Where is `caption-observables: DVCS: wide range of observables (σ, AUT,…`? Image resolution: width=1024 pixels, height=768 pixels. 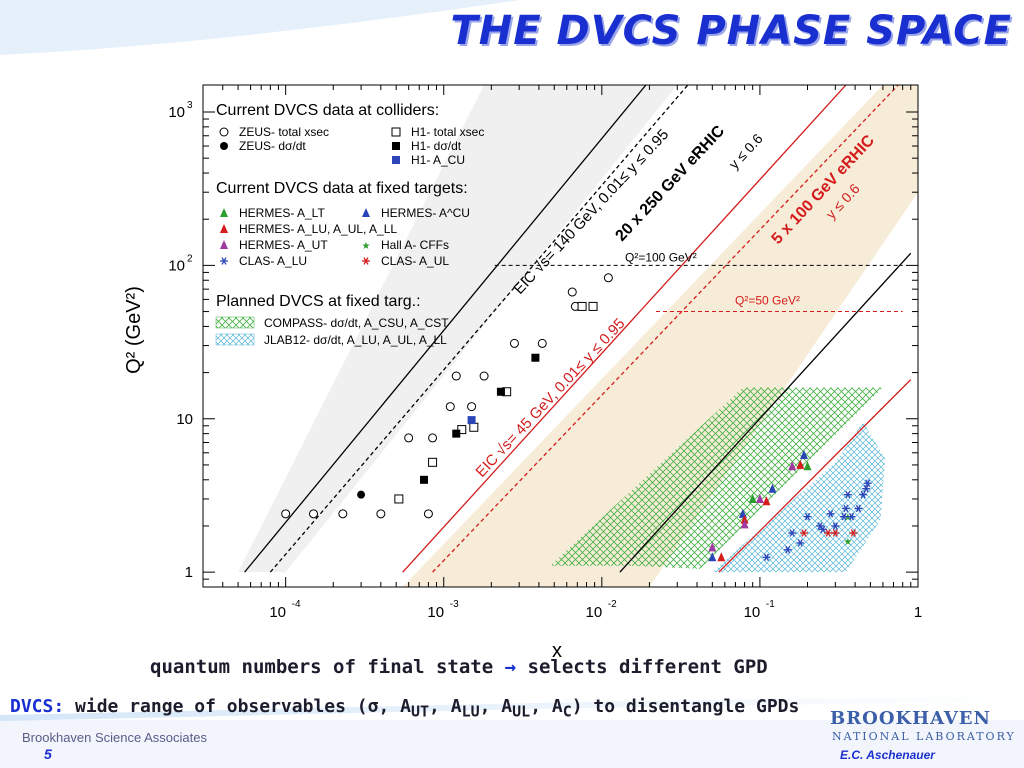
caption-observables: DVCS: wide range of observables (σ, AUT,… is located at coordinates (405, 708).